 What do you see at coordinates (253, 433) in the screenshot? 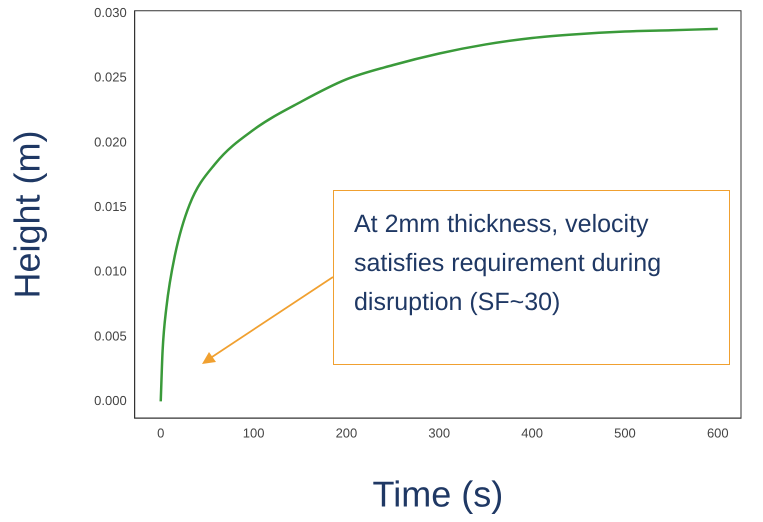
I see `x-tick-label: 100` at bounding box center [253, 433].